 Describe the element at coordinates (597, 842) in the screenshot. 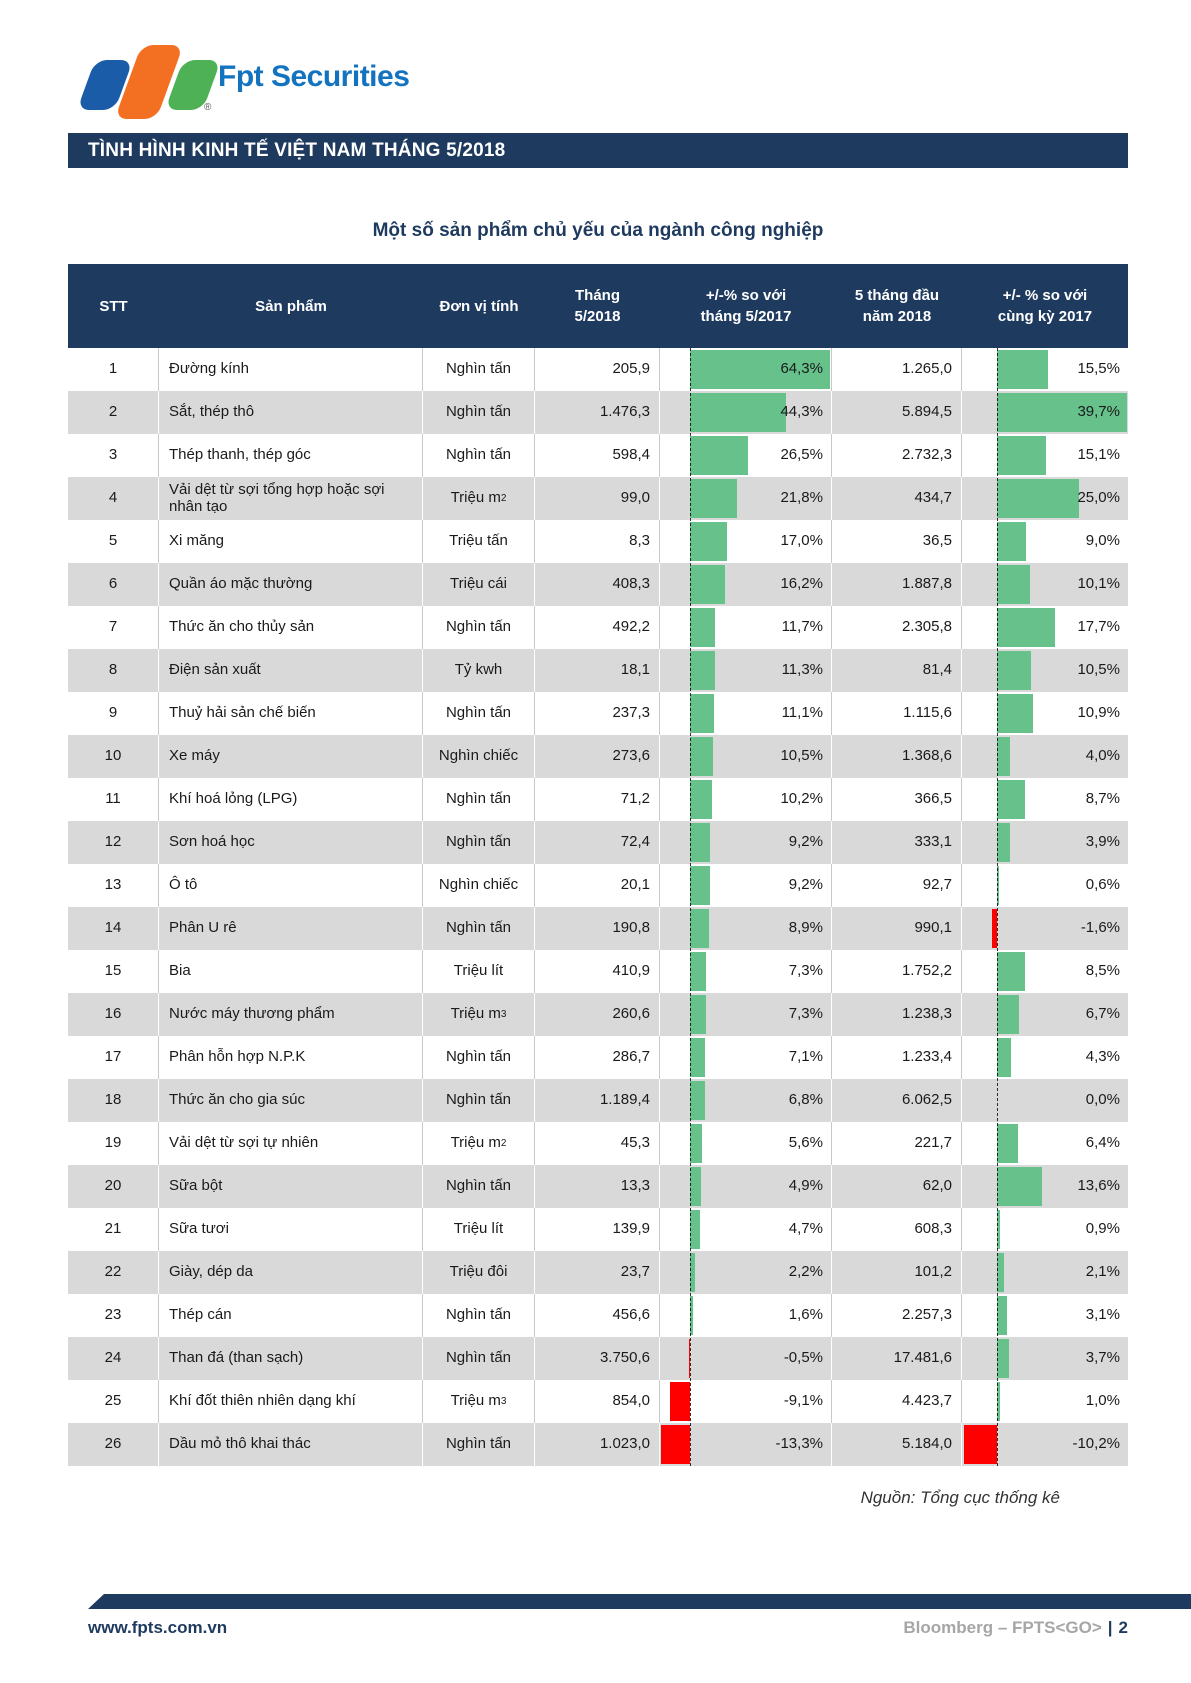

I see `row-month-value: 72,4` at that location.